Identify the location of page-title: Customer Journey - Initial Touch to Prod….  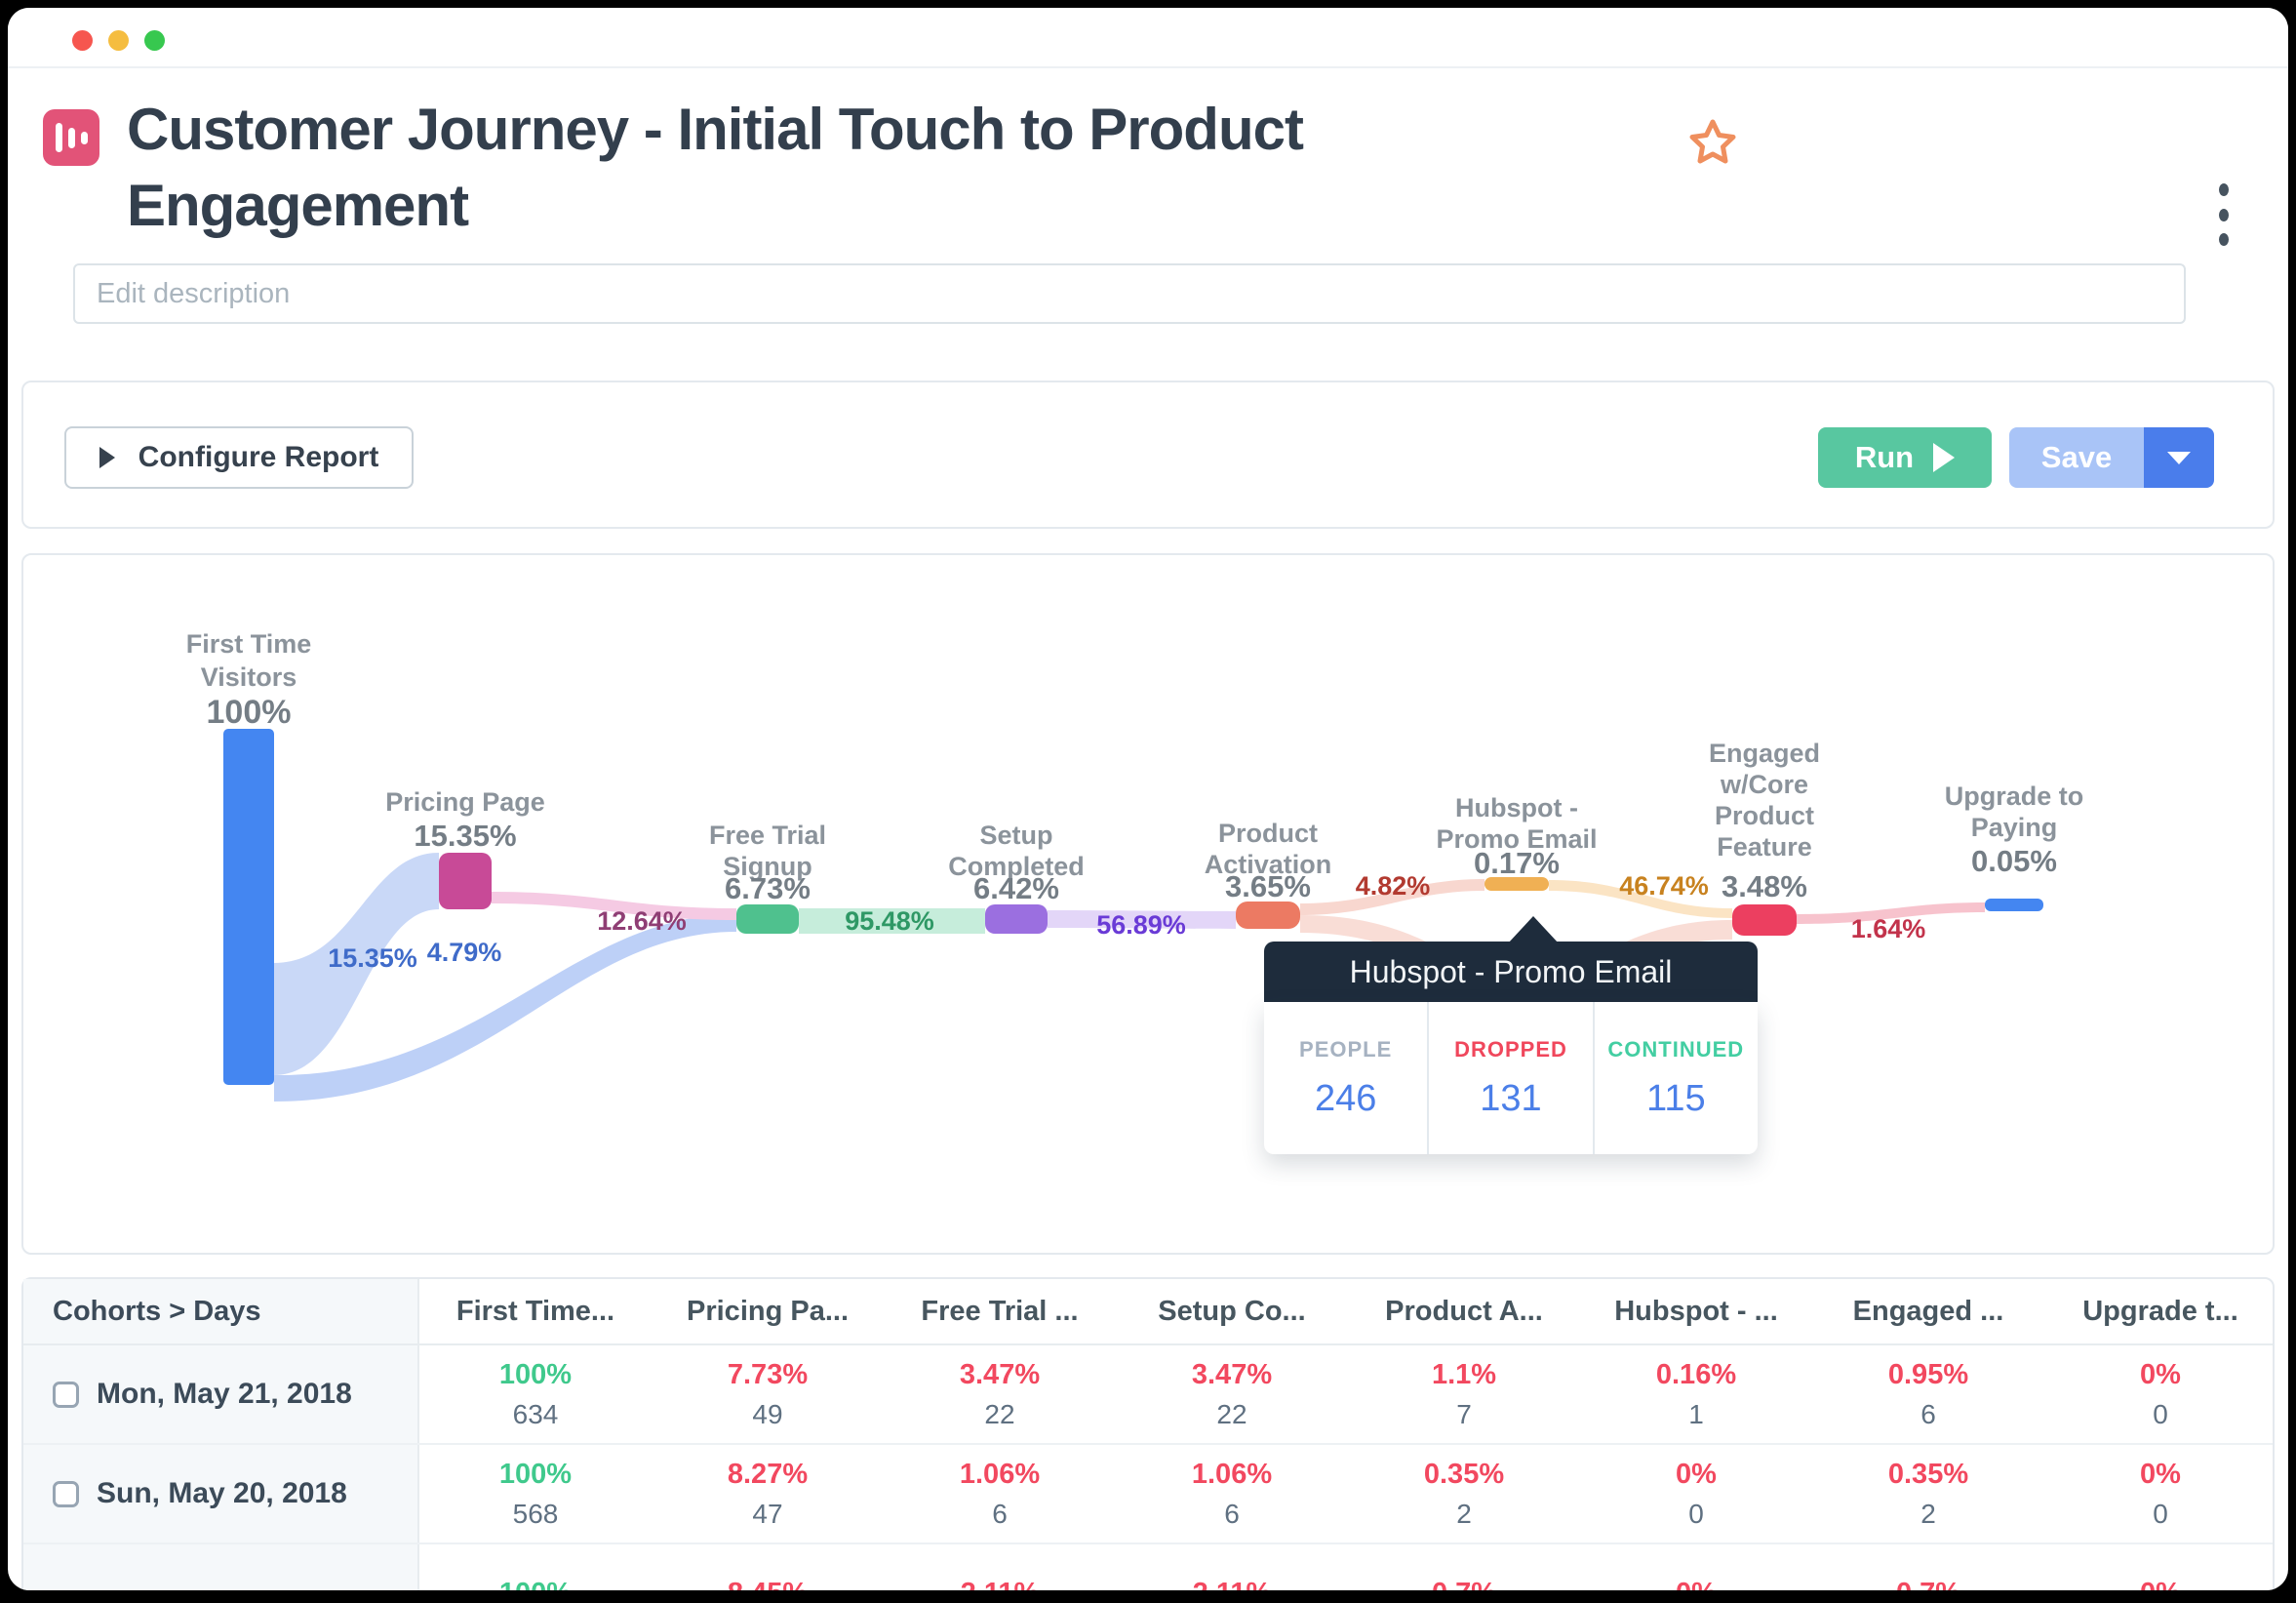
(715, 167).